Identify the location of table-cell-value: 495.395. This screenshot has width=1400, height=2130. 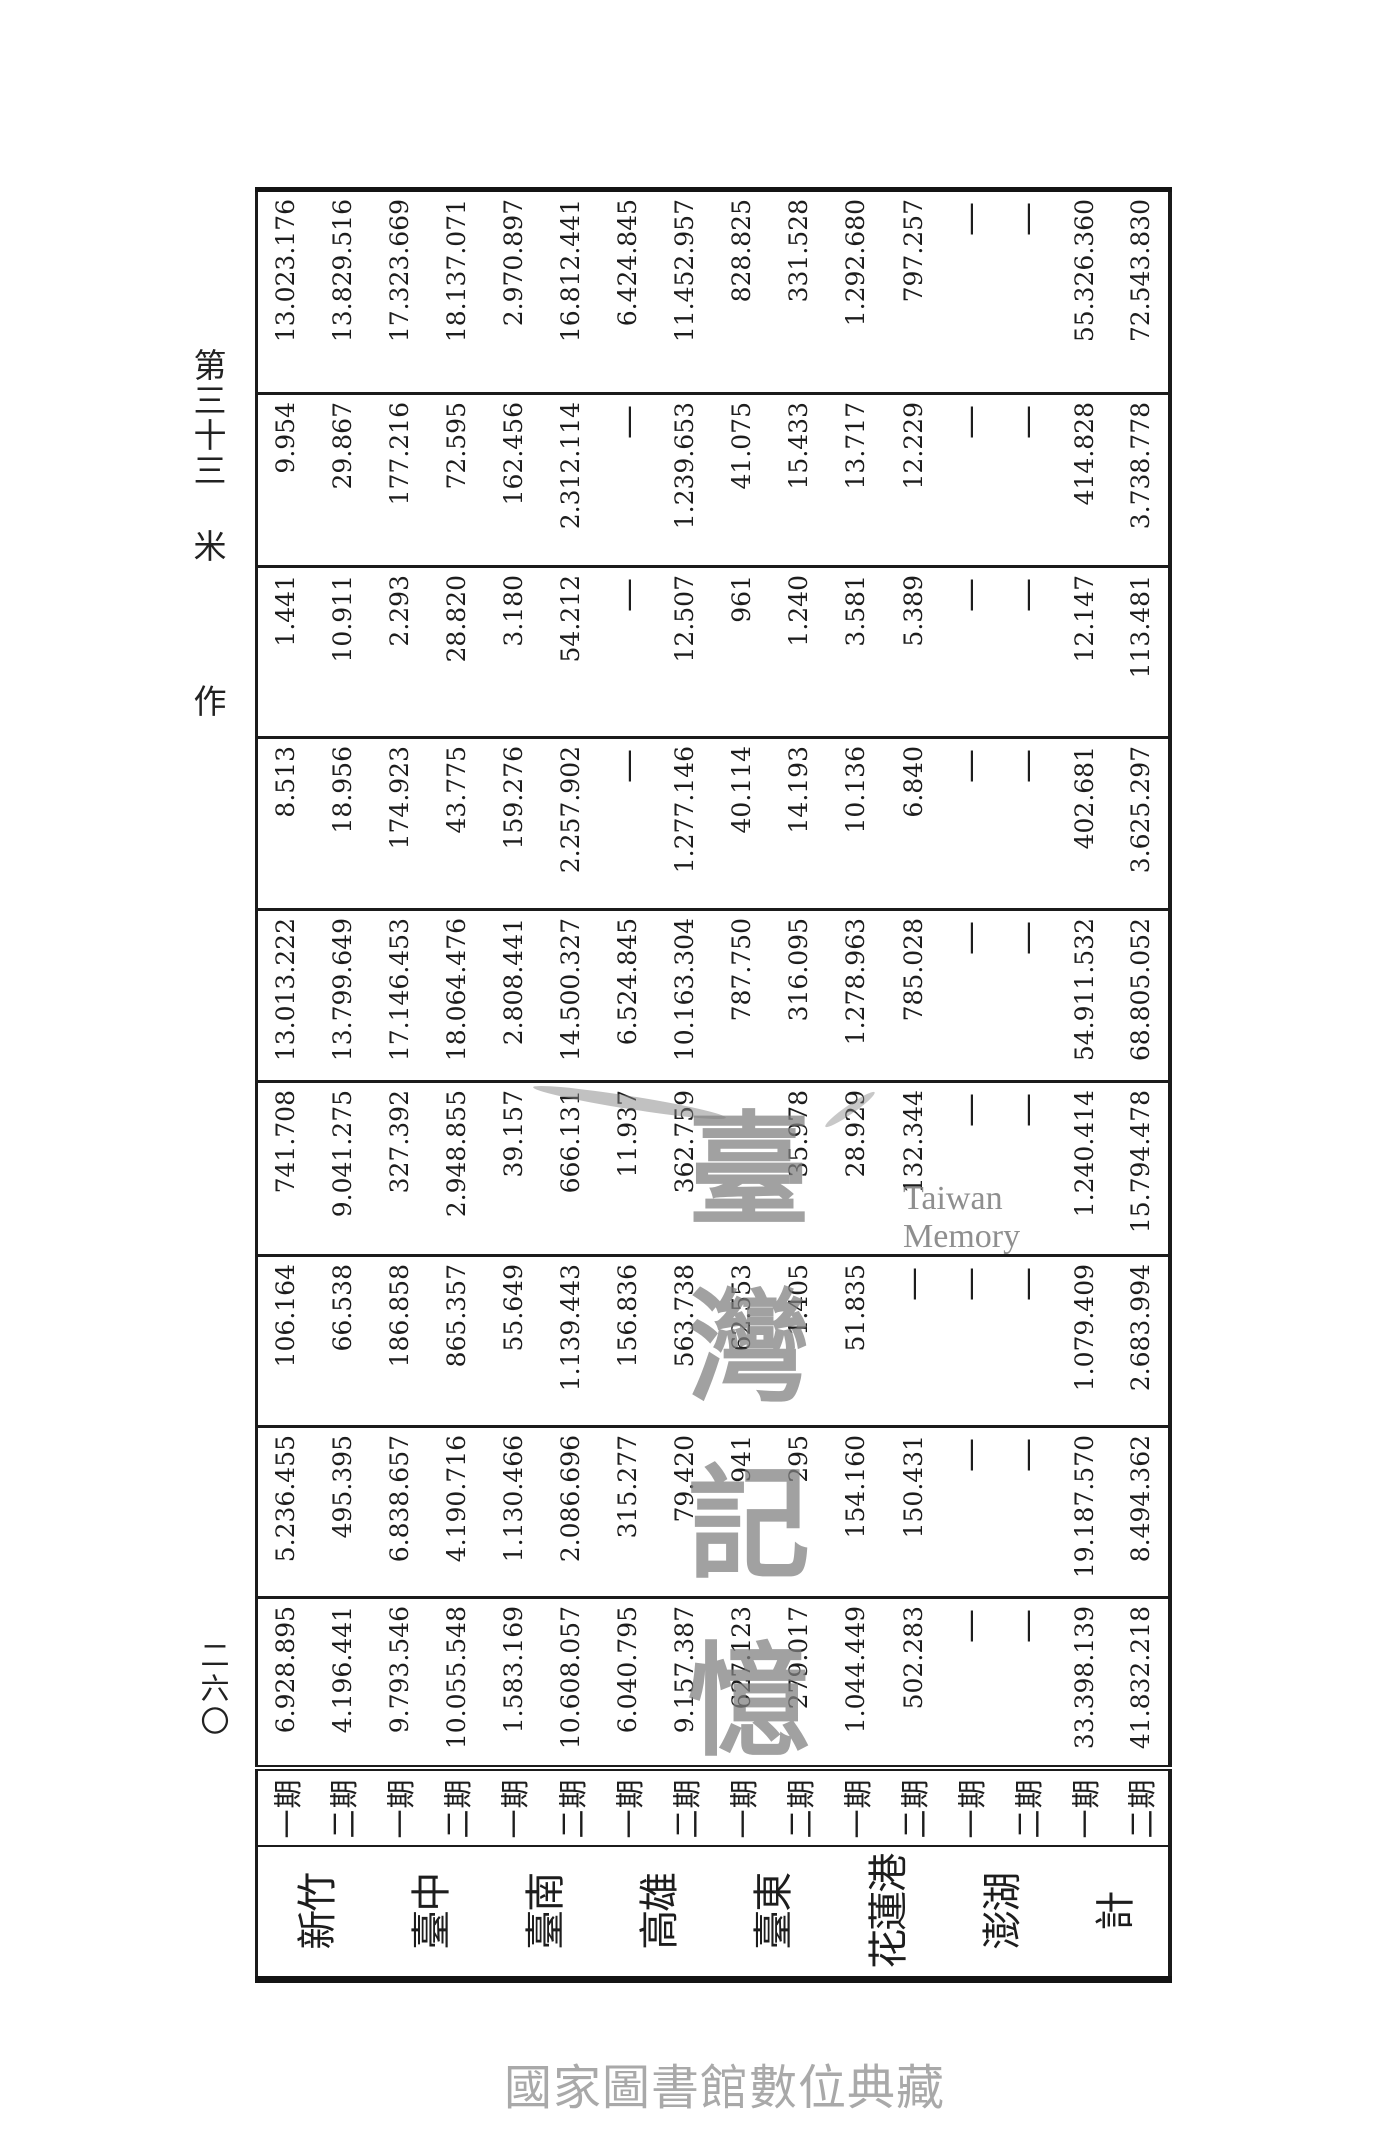
(342, 1512).